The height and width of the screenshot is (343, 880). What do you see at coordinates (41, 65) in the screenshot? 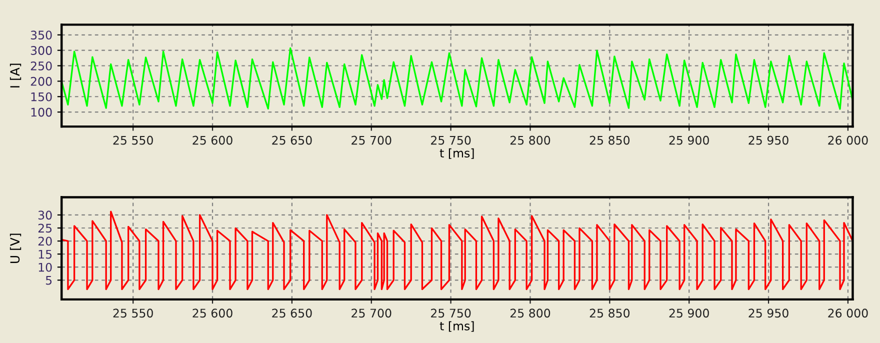
I see `y-tick-label: 250` at bounding box center [41, 65].